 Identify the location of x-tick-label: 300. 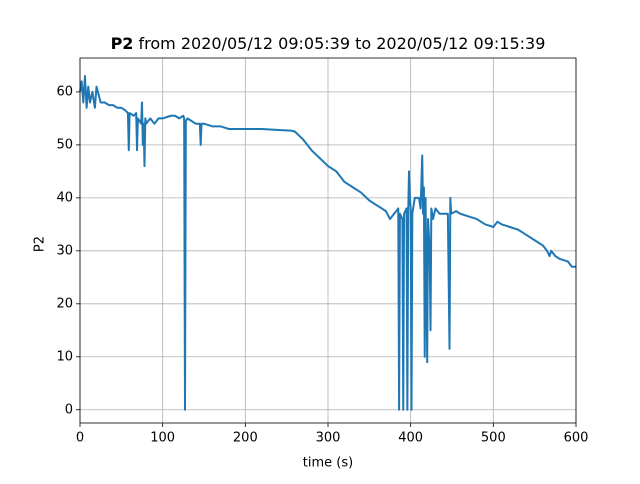
(328, 438).